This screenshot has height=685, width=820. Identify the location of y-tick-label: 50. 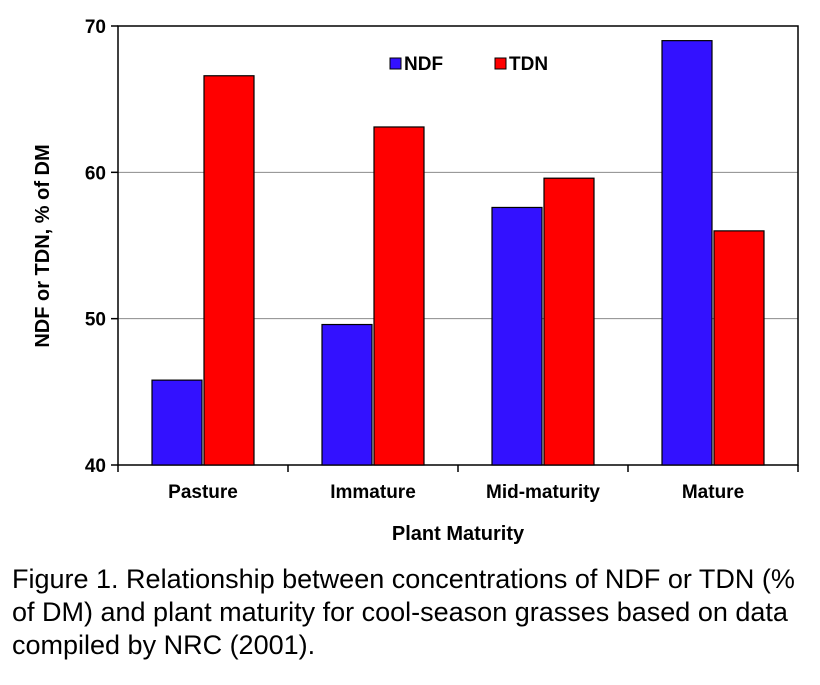
(95, 320).